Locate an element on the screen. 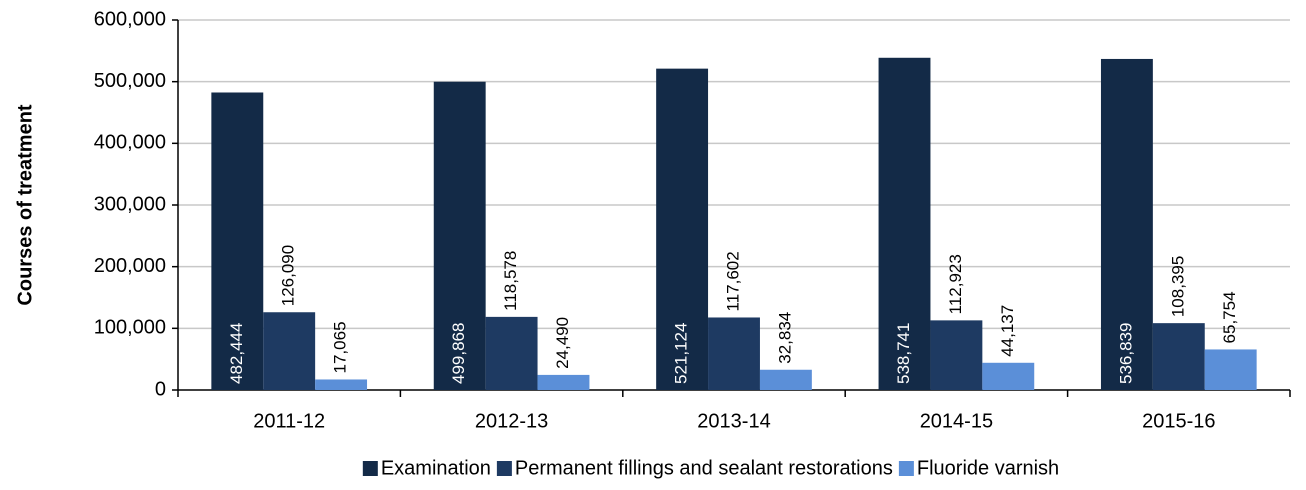 This screenshot has width=1306, height=490. value-label: 65,754 is located at coordinates (1229, 317).